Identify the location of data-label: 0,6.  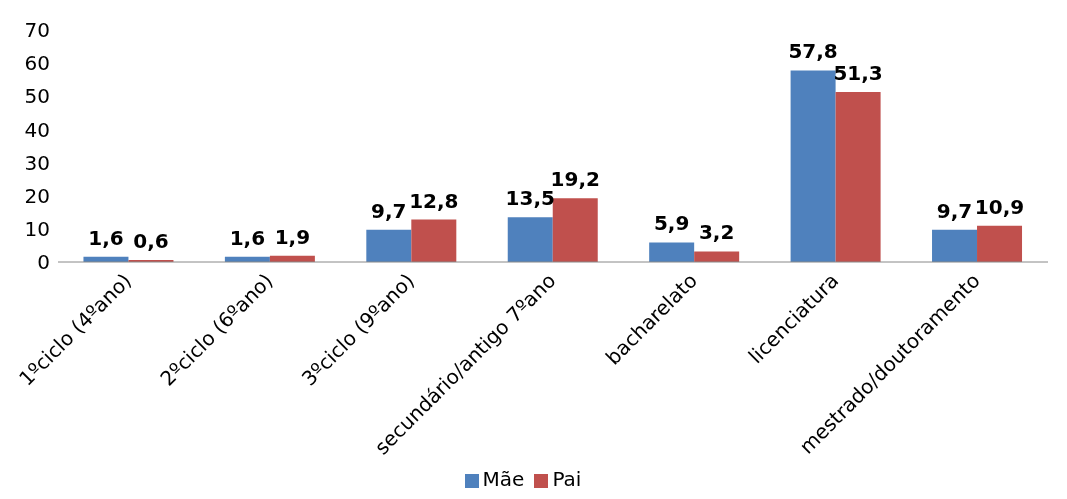
(151, 241).